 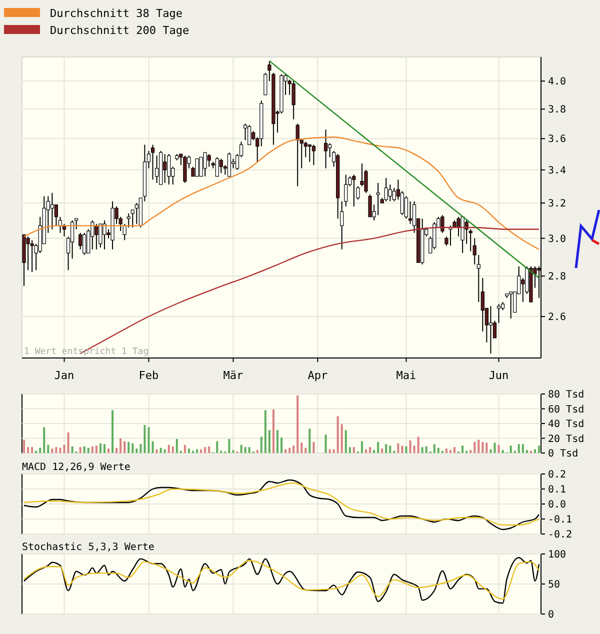 I want to click on x-tick-label: Apr, so click(x=318, y=375).